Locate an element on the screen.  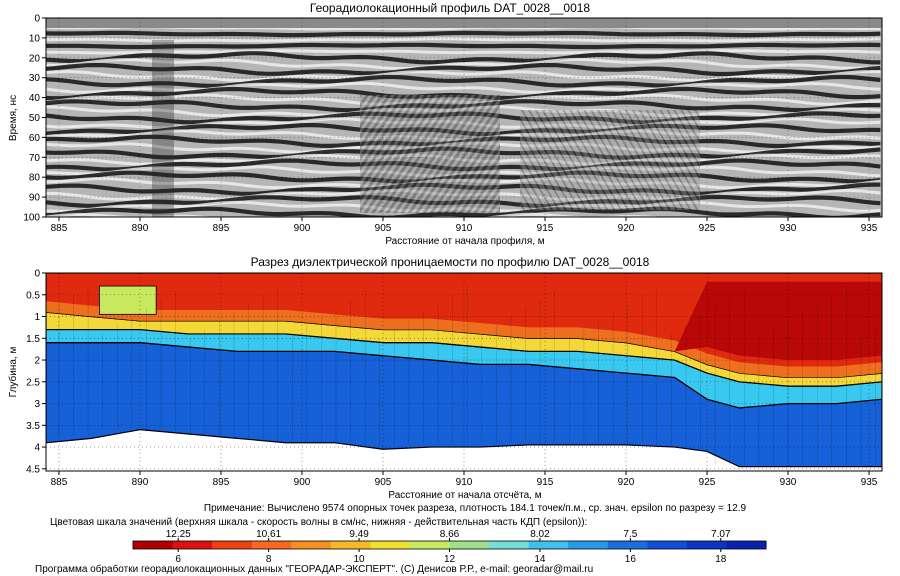
radargram-x-tick-label: 925 is located at coordinates (707, 228).